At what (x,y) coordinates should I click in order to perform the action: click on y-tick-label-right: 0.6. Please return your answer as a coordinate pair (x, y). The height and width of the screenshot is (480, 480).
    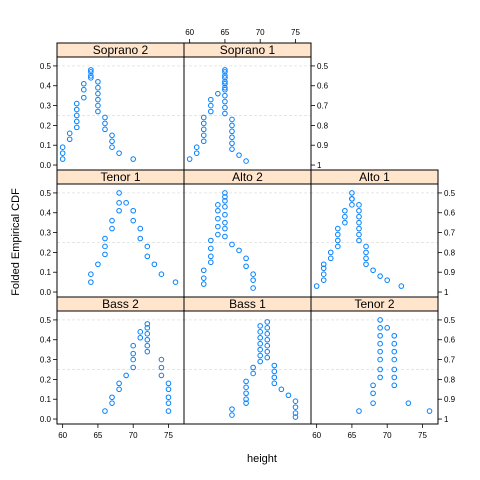
    Looking at the image, I should click on (450, 213).